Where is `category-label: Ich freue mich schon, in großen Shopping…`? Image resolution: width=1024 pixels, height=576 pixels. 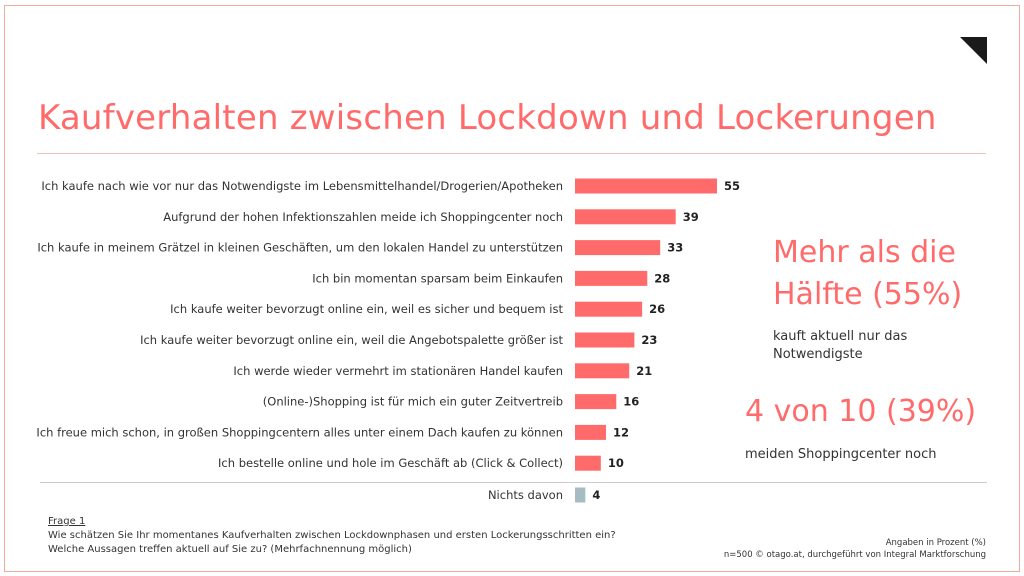 category-label: Ich freue mich schon, in großen Shopping… is located at coordinates (299, 432).